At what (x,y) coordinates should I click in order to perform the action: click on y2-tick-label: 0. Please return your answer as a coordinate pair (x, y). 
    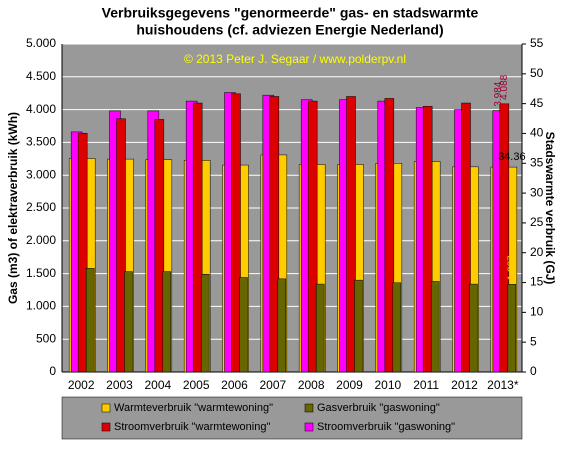
    Looking at the image, I should click on (533, 371).